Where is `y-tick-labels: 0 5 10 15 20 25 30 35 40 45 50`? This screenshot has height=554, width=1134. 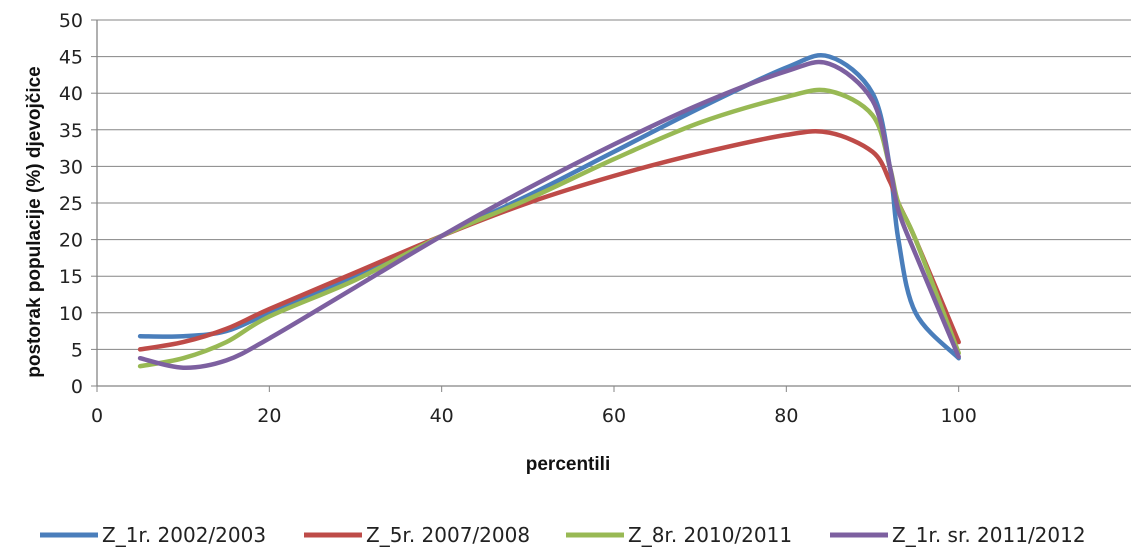
y-tick-labels: 0 5 10 15 20 25 30 35 40 45 50 is located at coordinates (71, 204).